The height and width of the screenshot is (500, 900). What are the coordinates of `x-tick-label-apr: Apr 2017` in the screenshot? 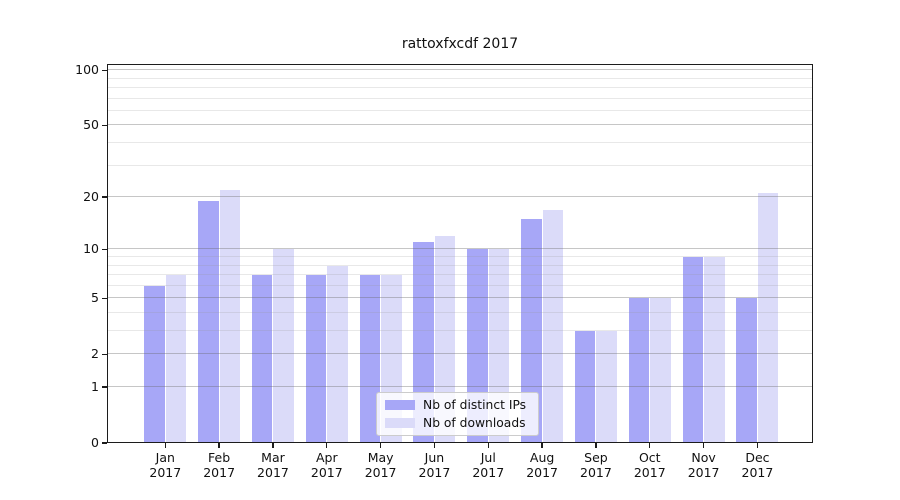 It's located at (327, 465).